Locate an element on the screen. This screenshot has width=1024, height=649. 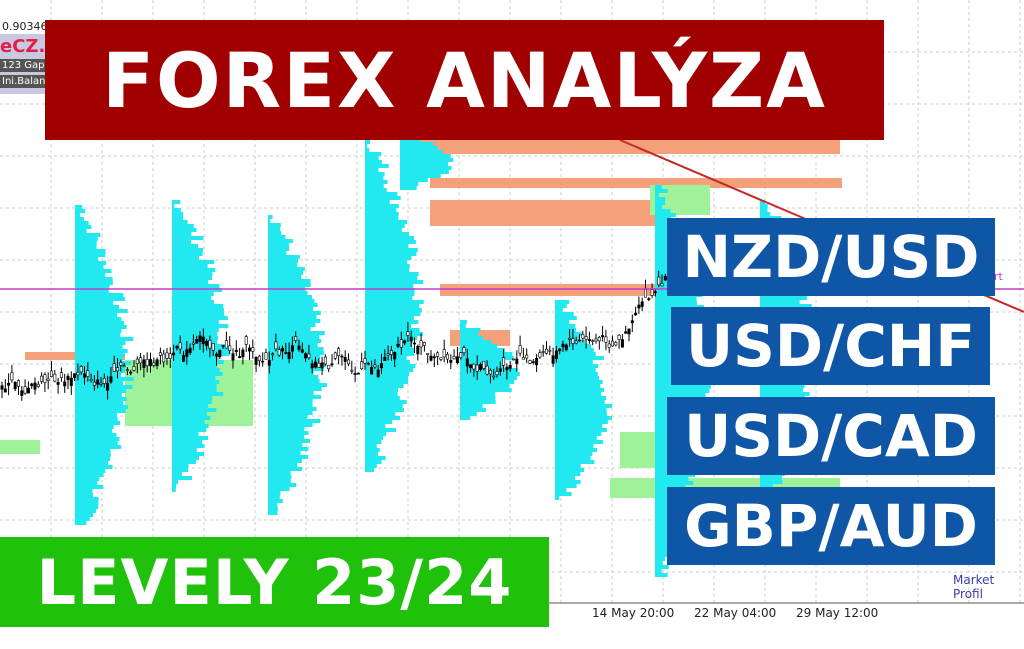
initial-balance-button: Ini.Balanc is located at coordinates (25, 81).